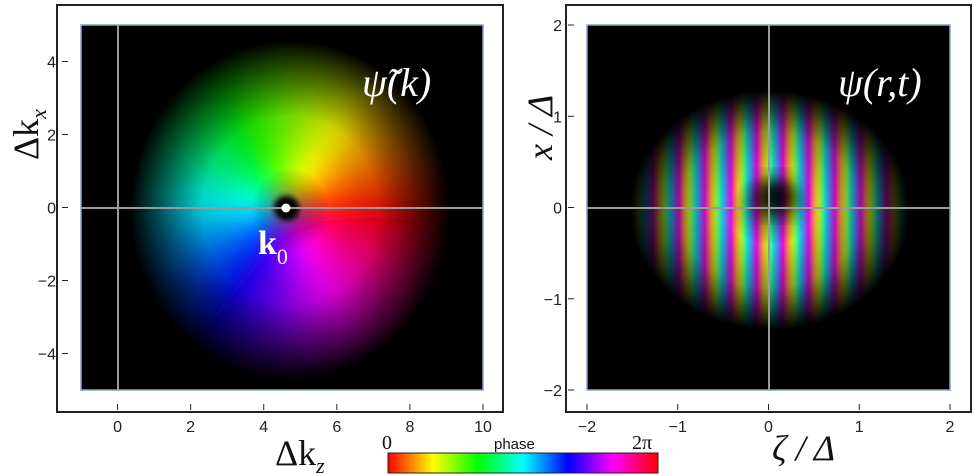 The image size is (975, 476). What do you see at coordinates (190, 427) in the screenshot?
I see `left-xtick-label: 2` at bounding box center [190, 427].